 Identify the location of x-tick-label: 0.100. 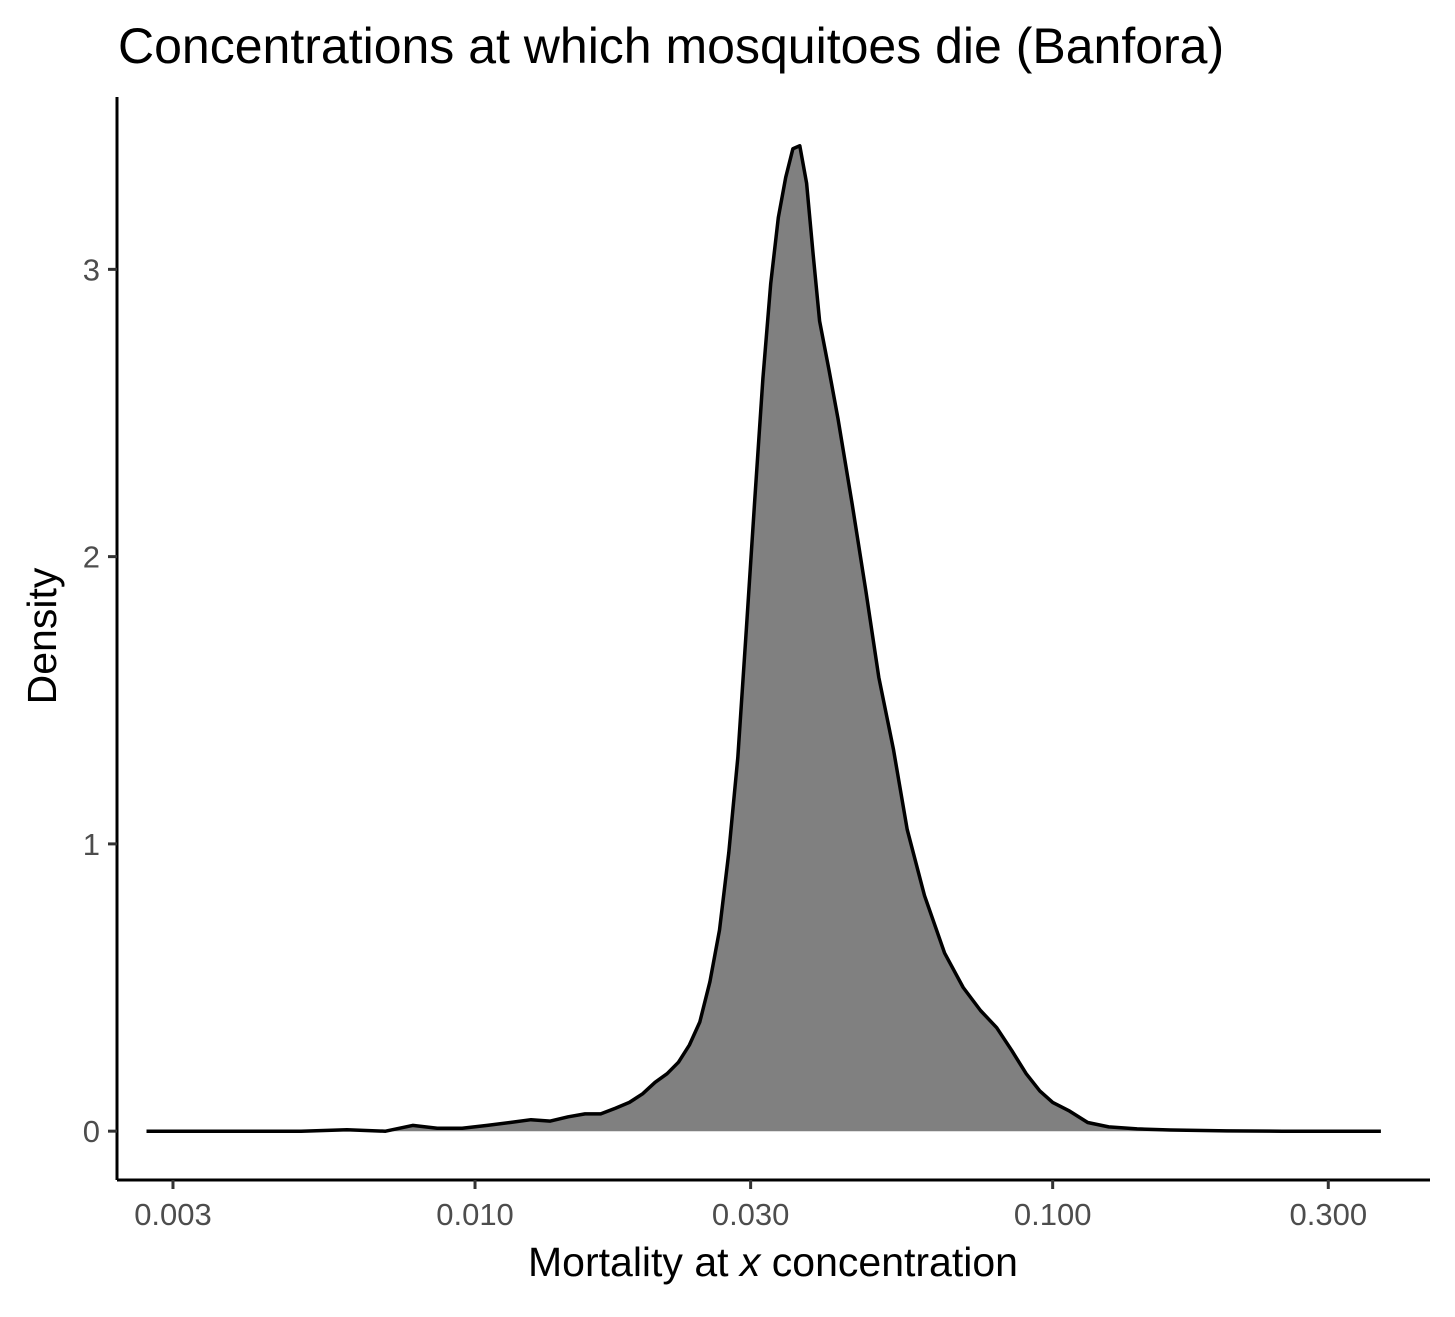
(1053, 1214).